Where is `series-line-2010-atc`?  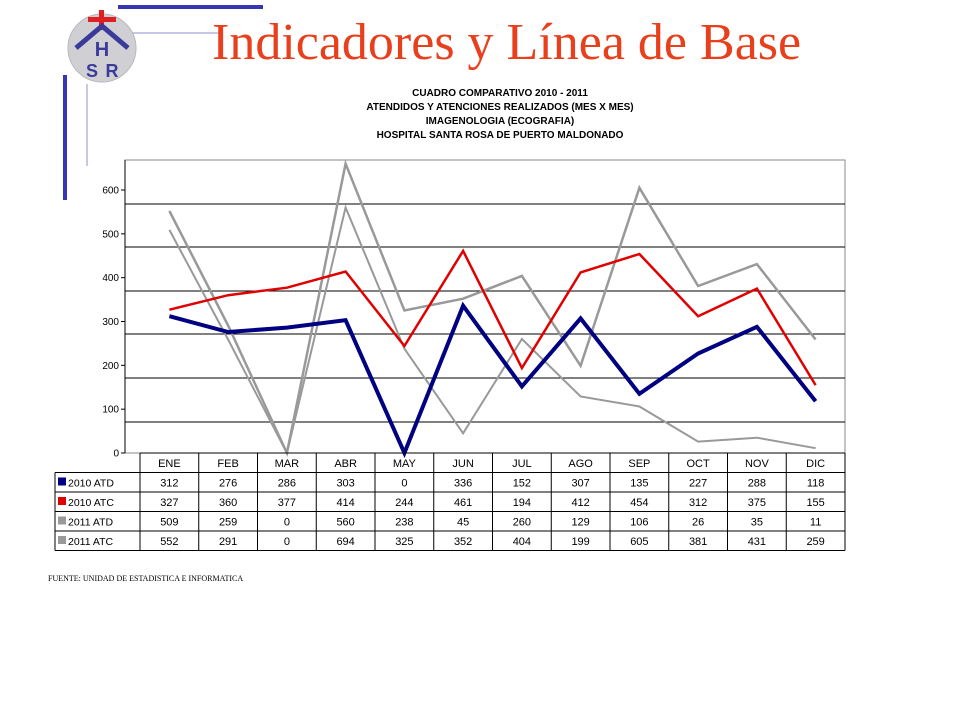
series-line-2010-atc is located at coordinates (493, 317).